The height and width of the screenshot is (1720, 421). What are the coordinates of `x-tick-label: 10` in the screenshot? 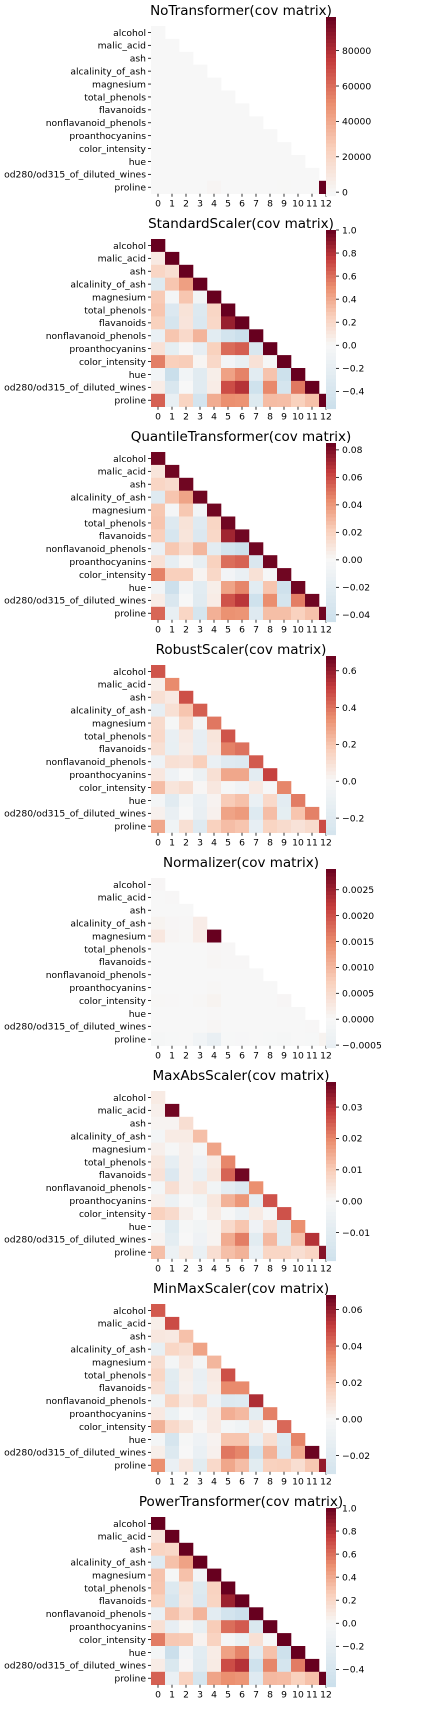 It's located at (298, 843).